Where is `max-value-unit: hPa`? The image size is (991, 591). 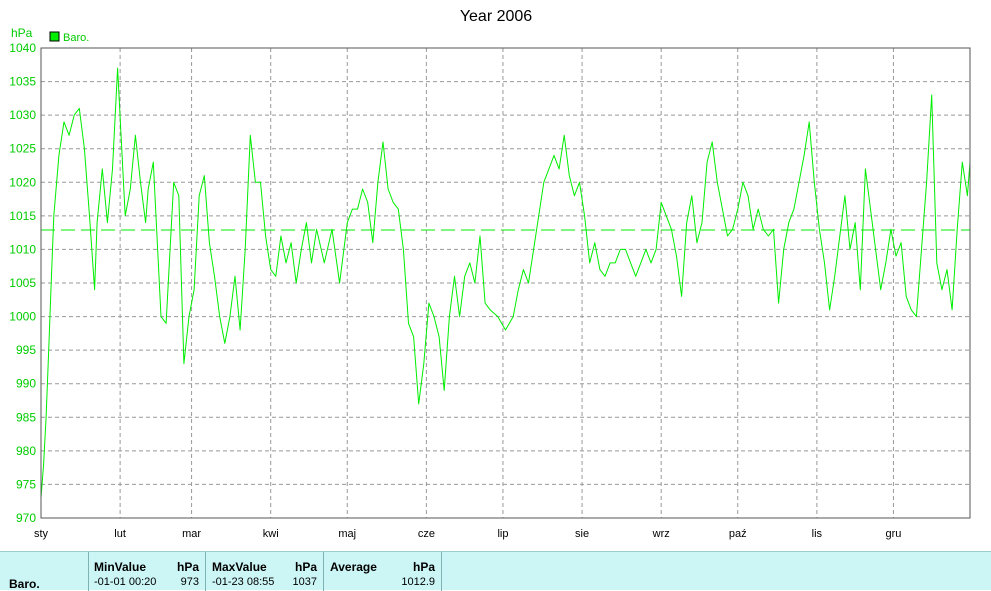
max-value-unit: hPa is located at coordinates (305, 567).